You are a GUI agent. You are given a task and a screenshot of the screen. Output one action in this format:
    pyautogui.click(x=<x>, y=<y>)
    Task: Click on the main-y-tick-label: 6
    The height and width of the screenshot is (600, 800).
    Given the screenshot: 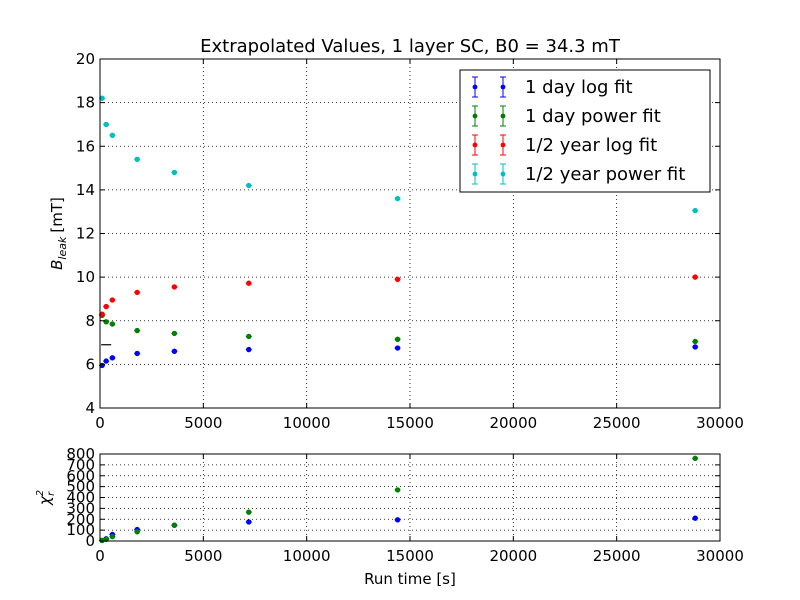 What is the action you would take?
    pyautogui.click(x=90, y=364)
    